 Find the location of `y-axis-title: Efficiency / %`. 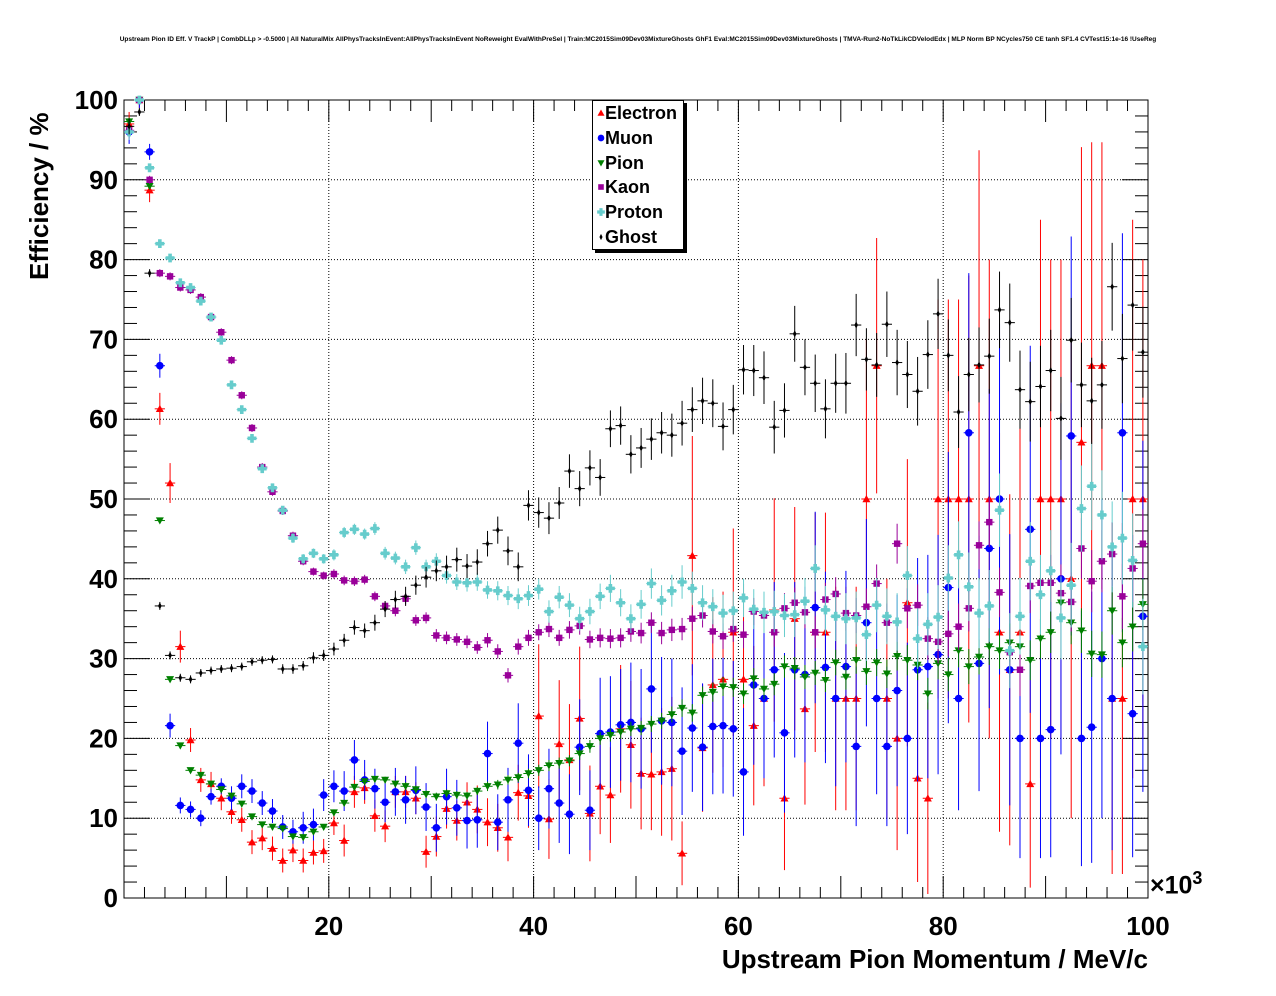

y-axis-title: Efficiency / % is located at coordinates (39, 196).